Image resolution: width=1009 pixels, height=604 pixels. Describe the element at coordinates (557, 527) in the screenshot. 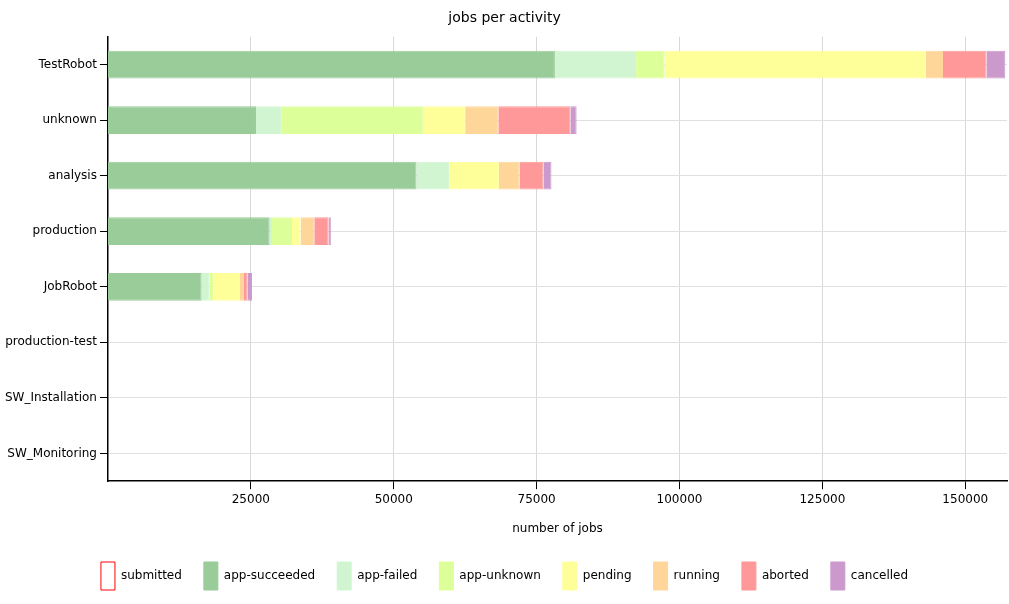

I see `x-axis-title: number of jobs` at that location.